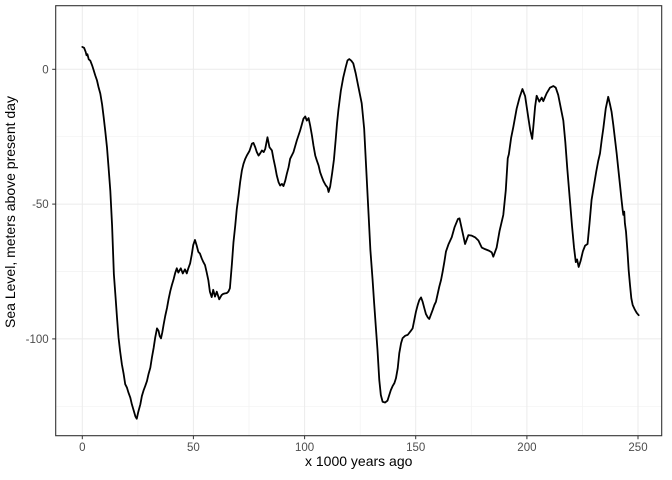 Image resolution: width=672 pixels, height=480 pixels. I want to click on x-tick-label: 0, so click(82, 448).